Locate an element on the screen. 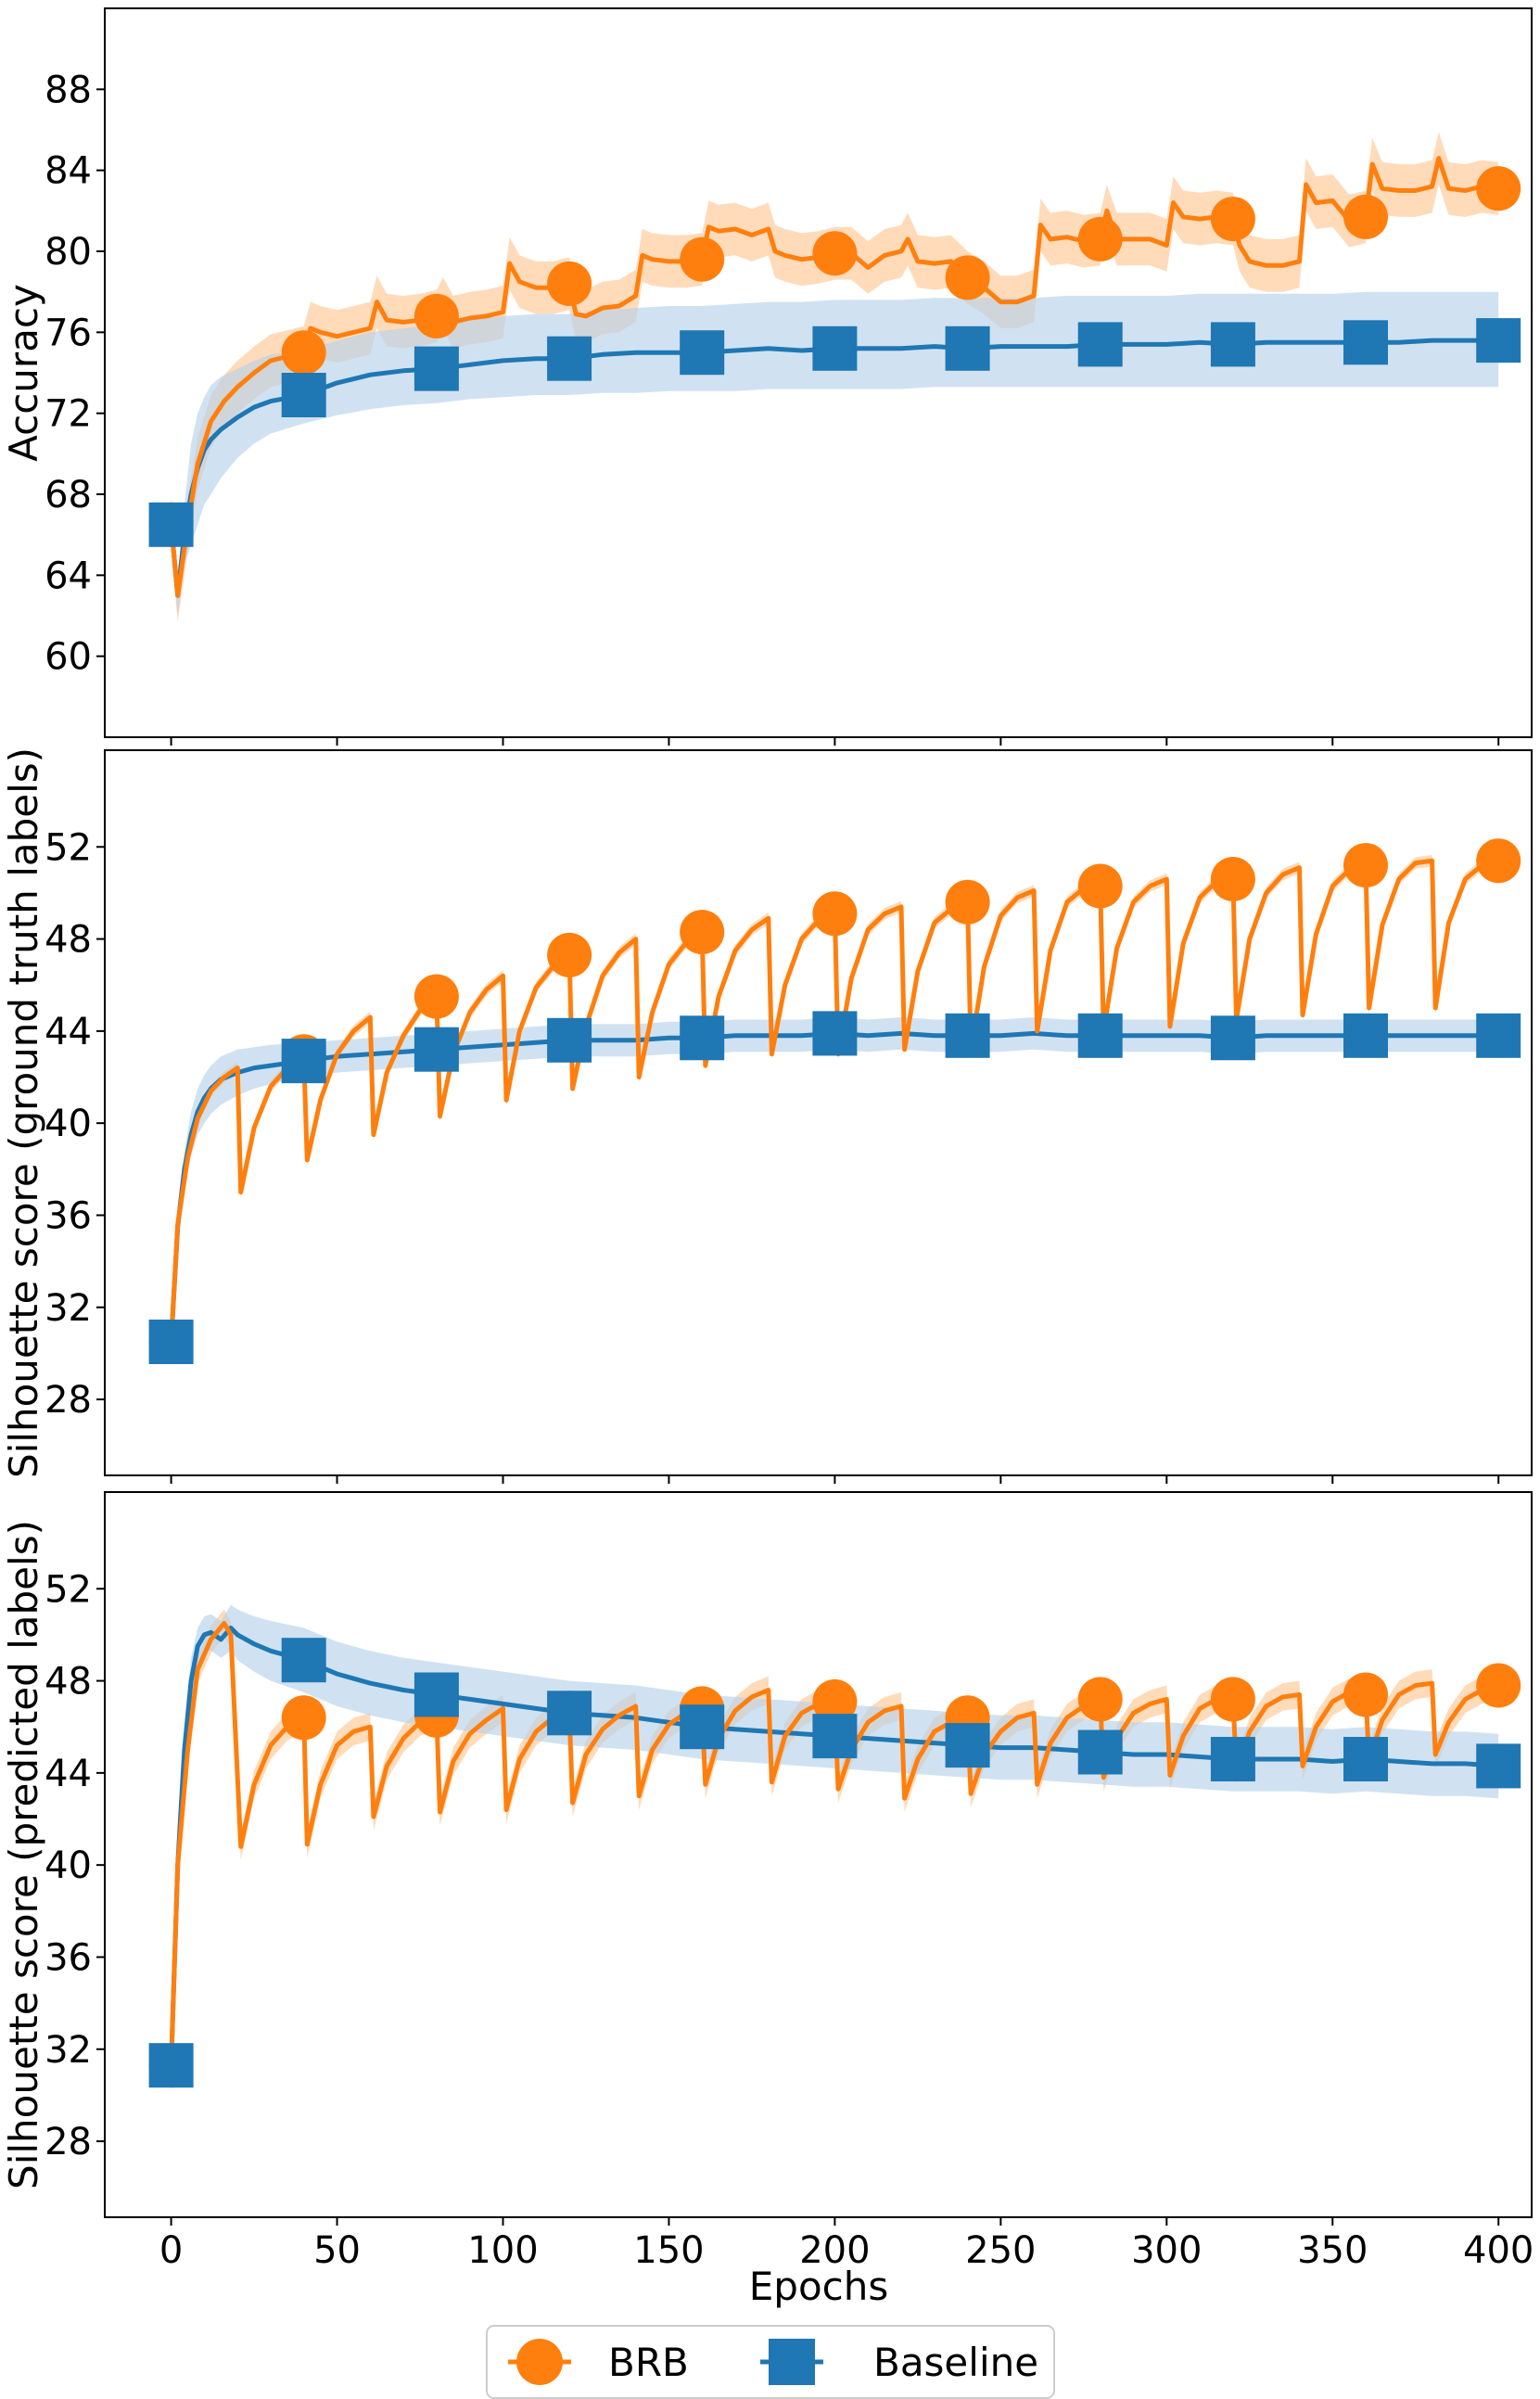  y-tick-label: 40 is located at coordinates (68, 1124).